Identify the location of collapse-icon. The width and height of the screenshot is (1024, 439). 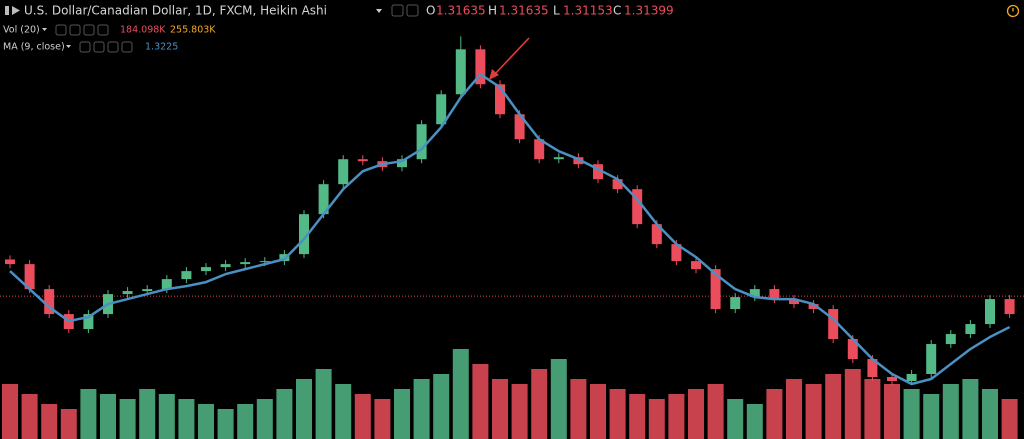
(7, 10).